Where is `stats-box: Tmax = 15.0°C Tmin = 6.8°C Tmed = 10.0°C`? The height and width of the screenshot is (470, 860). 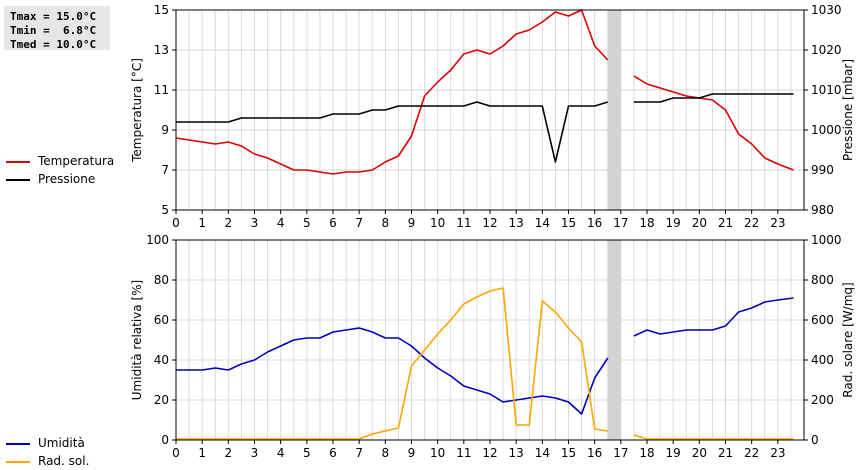 stats-box: Tmax = 15.0°C Tmin = 6.8°C Tmed = 10.0°C is located at coordinates (57, 28).